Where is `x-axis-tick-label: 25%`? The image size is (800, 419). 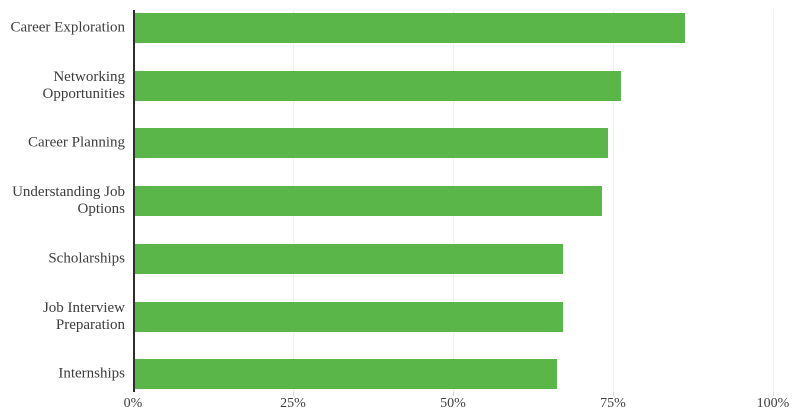 x-axis-tick-label: 25% is located at coordinates (293, 403).